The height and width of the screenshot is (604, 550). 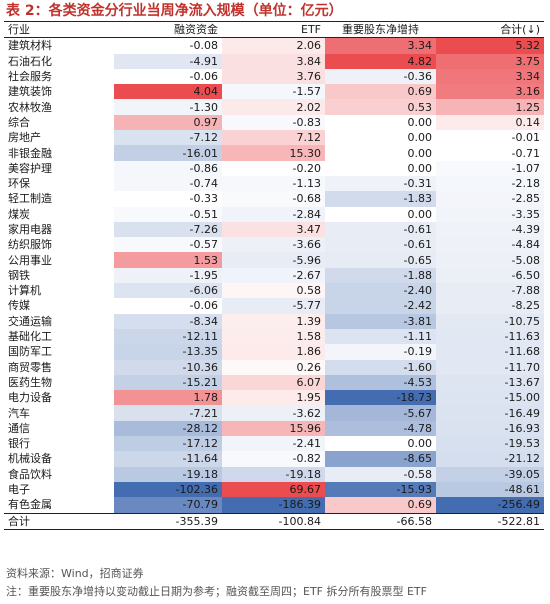 What do you see at coordinates (168, 444) in the screenshot?
I see `cell-margin-funds: -17.12` at bounding box center [168, 444].